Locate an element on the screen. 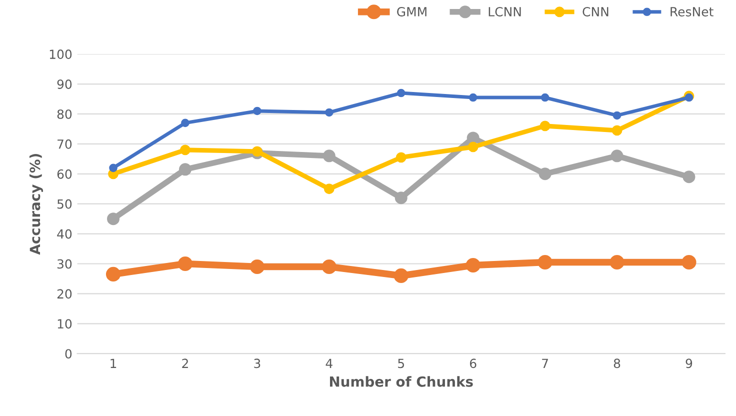  x-axis-title: Number of Chunks is located at coordinates (401, 381).